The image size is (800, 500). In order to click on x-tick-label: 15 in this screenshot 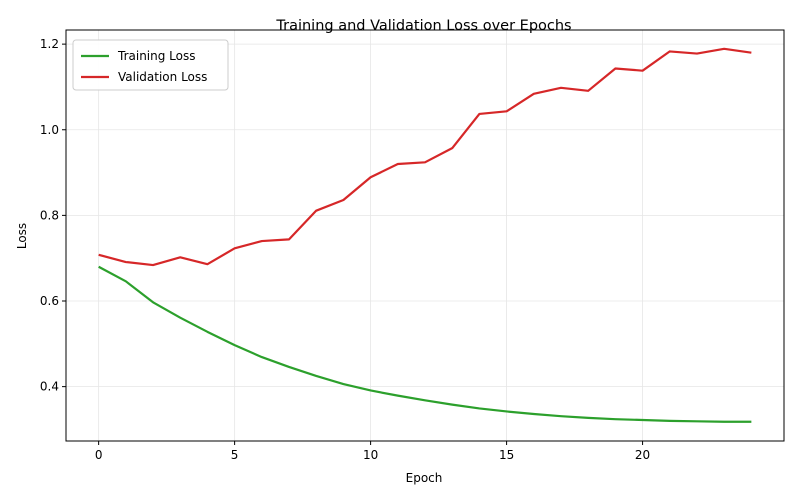, I will do `click(506, 455)`.